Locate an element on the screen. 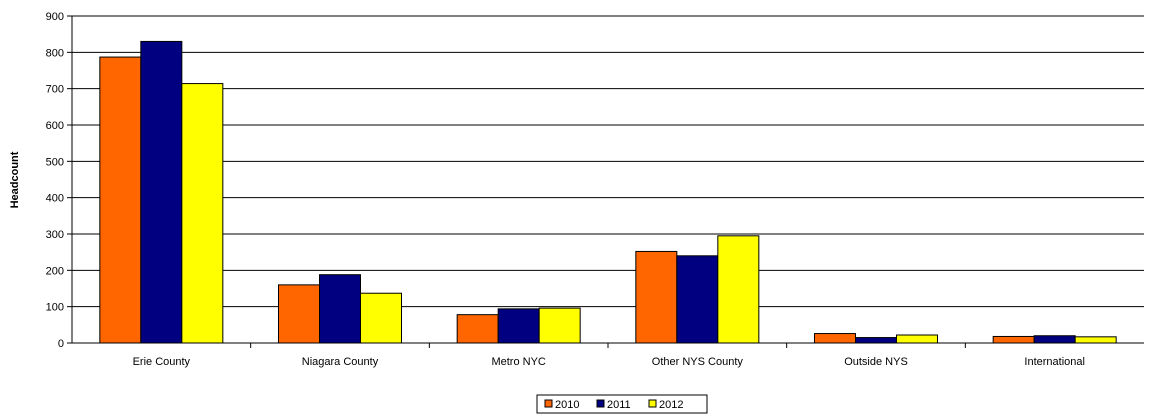 This screenshot has width=1153, height=415. bar-2010-outside-nys is located at coordinates (835, 338).